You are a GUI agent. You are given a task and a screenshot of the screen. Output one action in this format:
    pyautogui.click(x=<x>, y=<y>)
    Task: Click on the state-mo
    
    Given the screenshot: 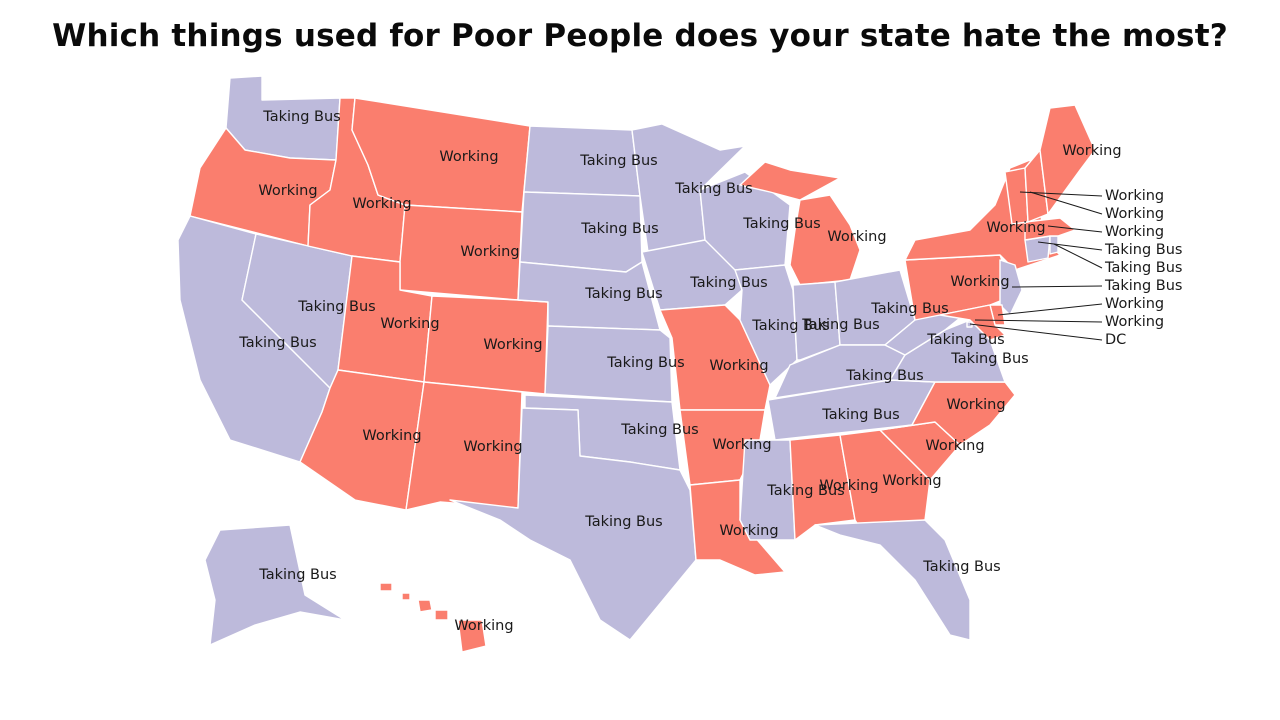 What is the action you would take?
    pyautogui.click(x=715, y=357)
    